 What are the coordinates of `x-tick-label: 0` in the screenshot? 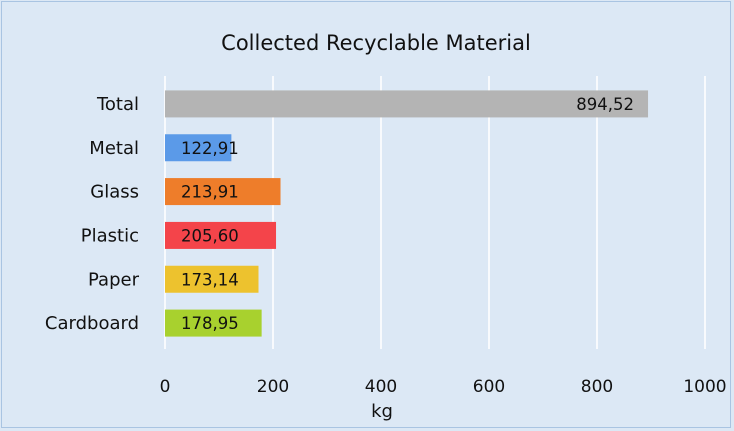 It's located at (165, 387).